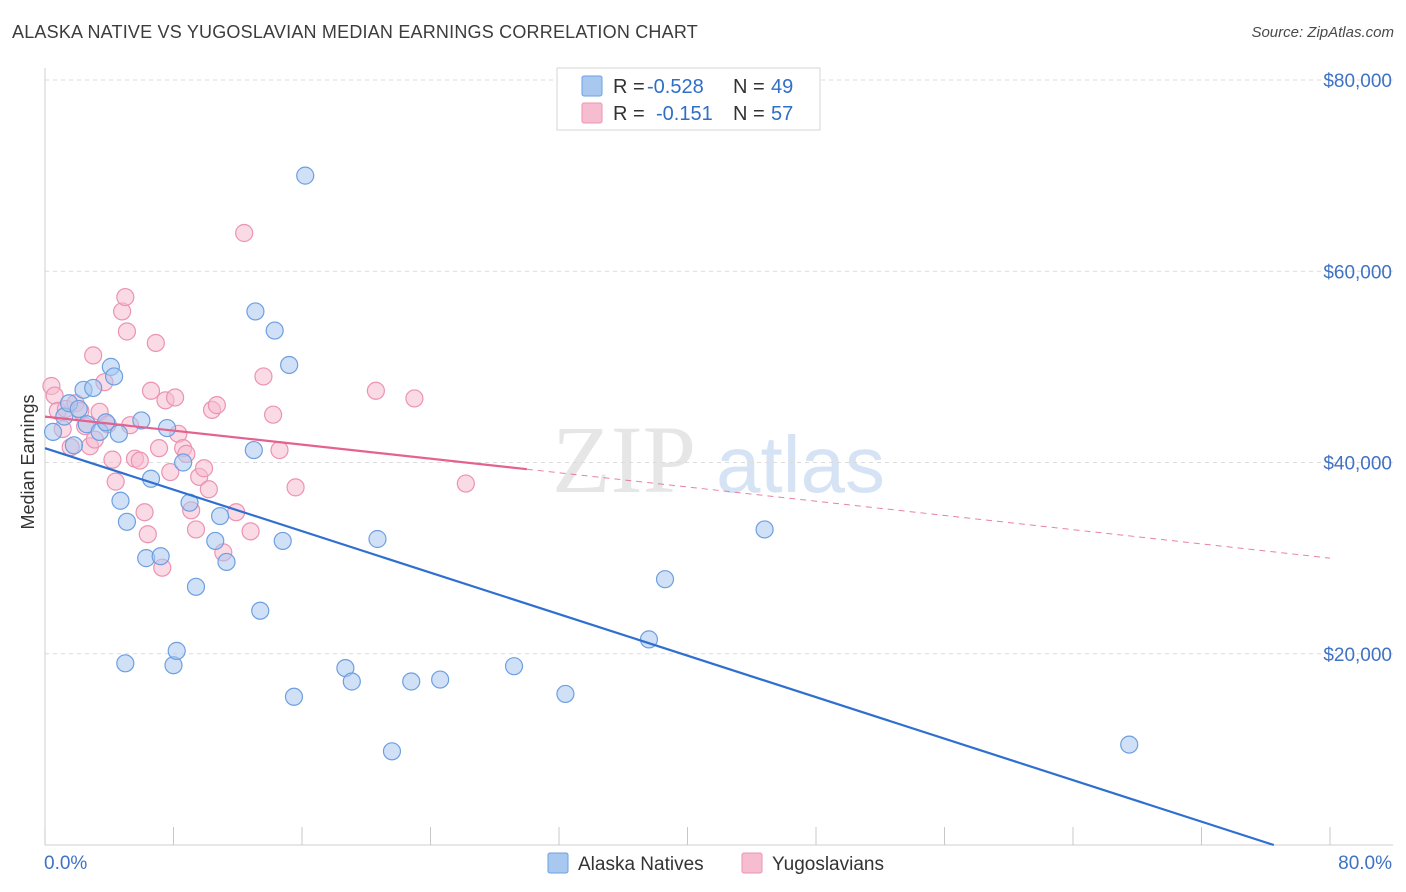  What do you see at coordinates (782, 87) in the screenshot?
I see `legend-blue-n-value: 49` at bounding box center [782, 87].